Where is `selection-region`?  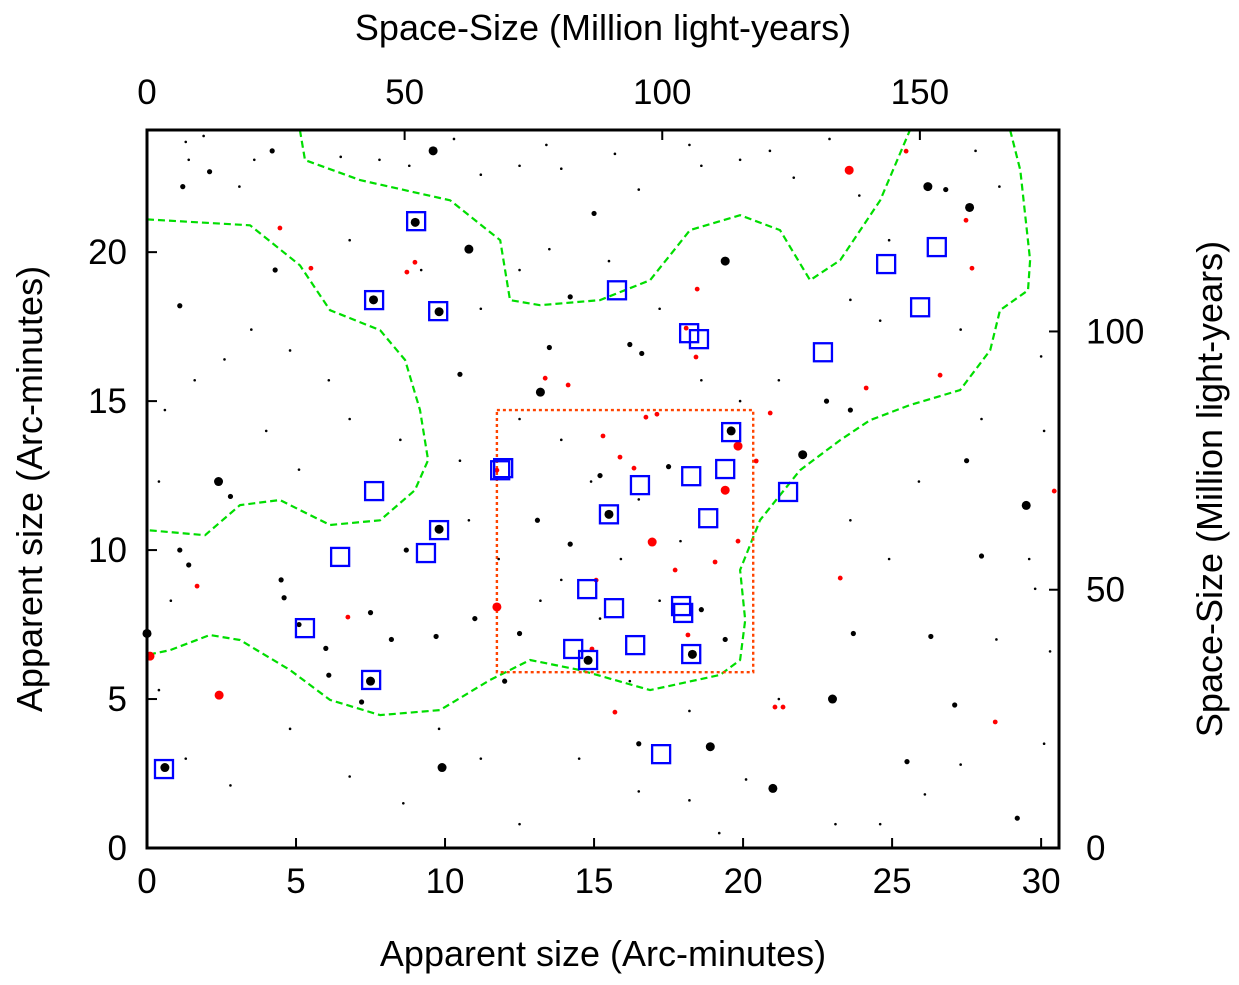 selection-region is located at coordinates (625, 541).